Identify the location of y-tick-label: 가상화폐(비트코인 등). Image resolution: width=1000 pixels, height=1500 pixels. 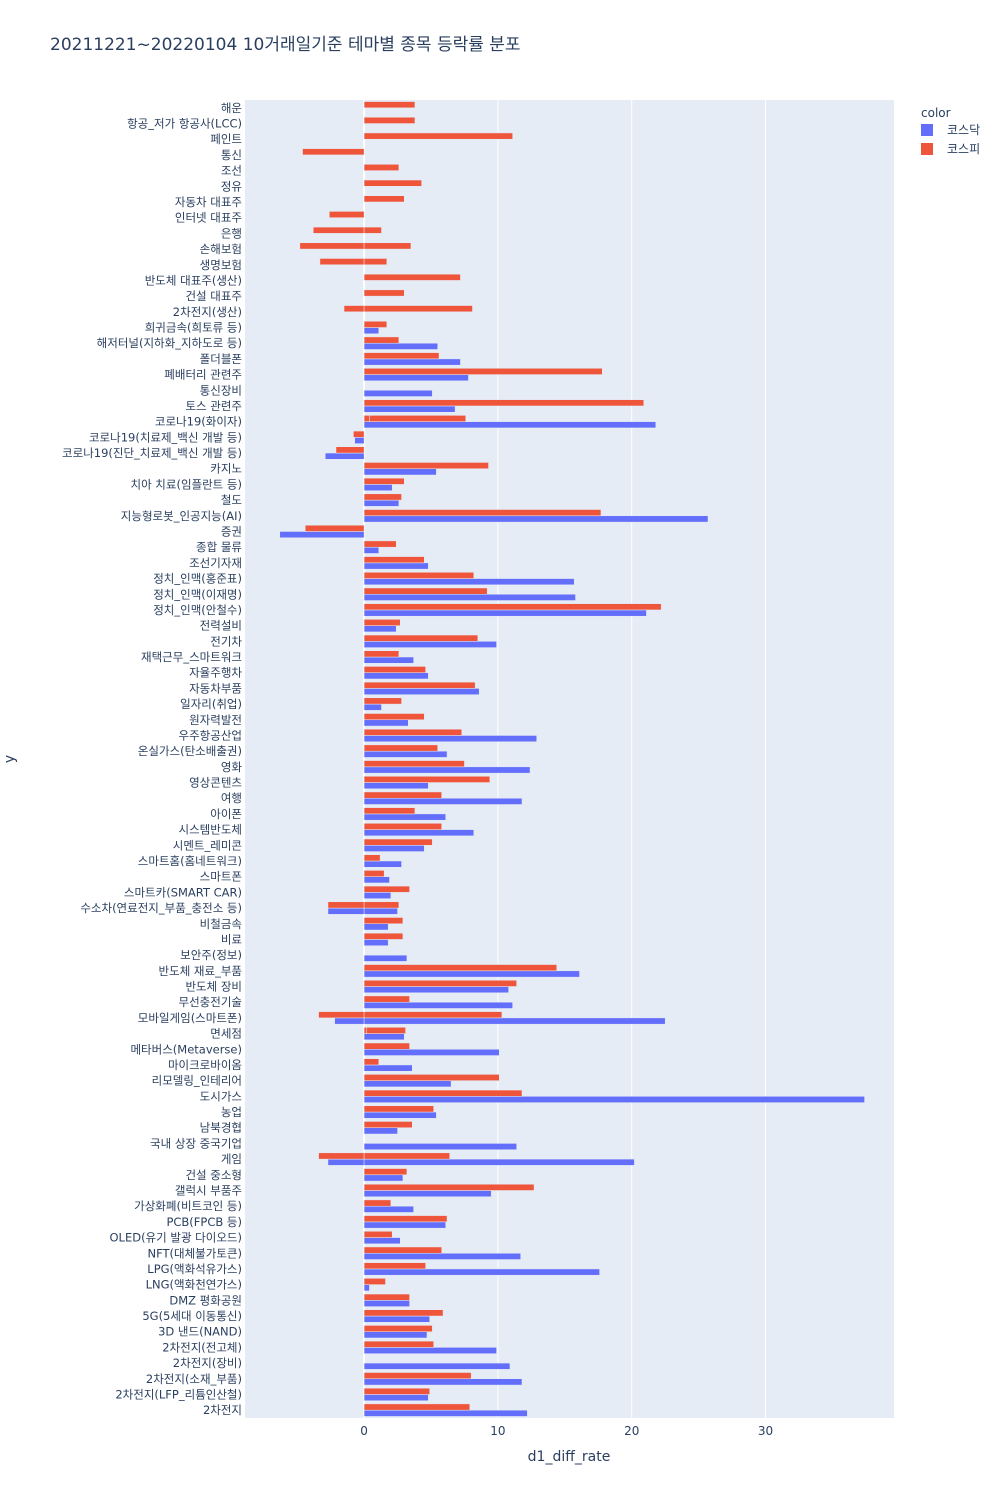
(188, 1206).